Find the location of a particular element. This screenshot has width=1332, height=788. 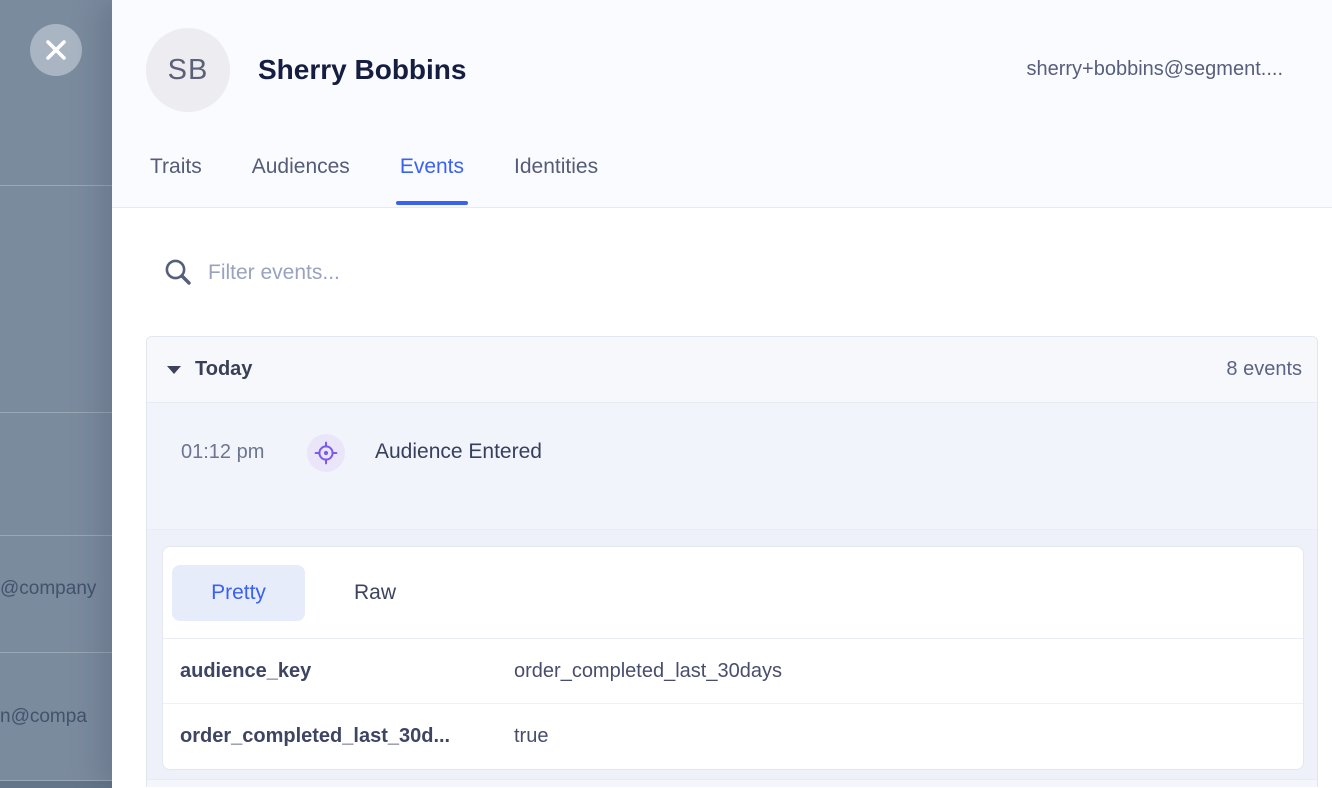

avatar: SB is located at coordinates (188, 70).